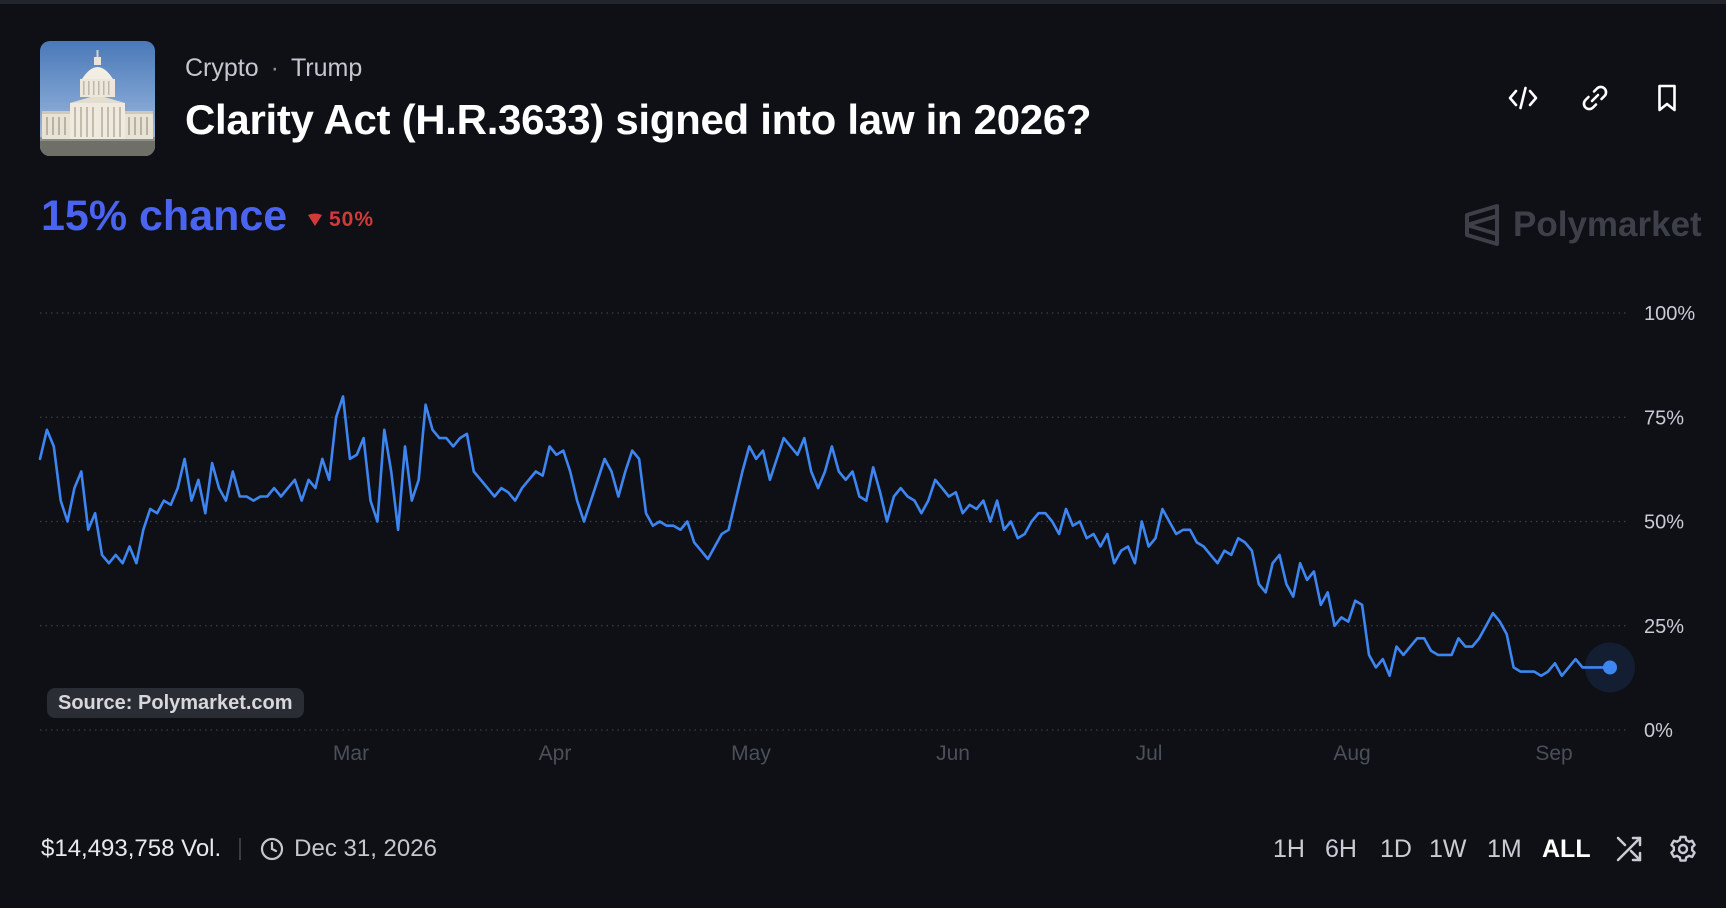 Image resolution: width=1726 pixels, height=908 pixels. Describe the element at coordinates (351, 753) in the screenshot. I see `x-tick-label: Mar` at that location.